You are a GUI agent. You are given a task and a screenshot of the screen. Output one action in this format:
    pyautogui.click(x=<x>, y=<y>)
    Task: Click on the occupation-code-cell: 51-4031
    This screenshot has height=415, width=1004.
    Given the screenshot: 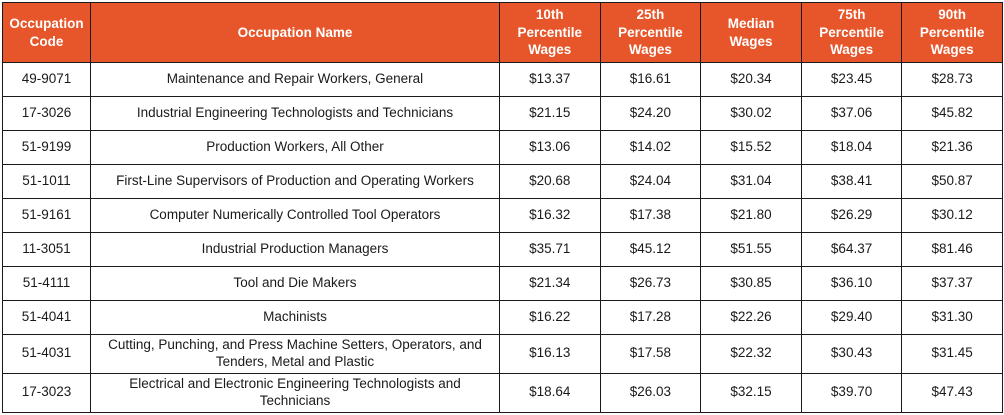 What is the action you would take?
    pyautogui.click(x=46, y=354)
    